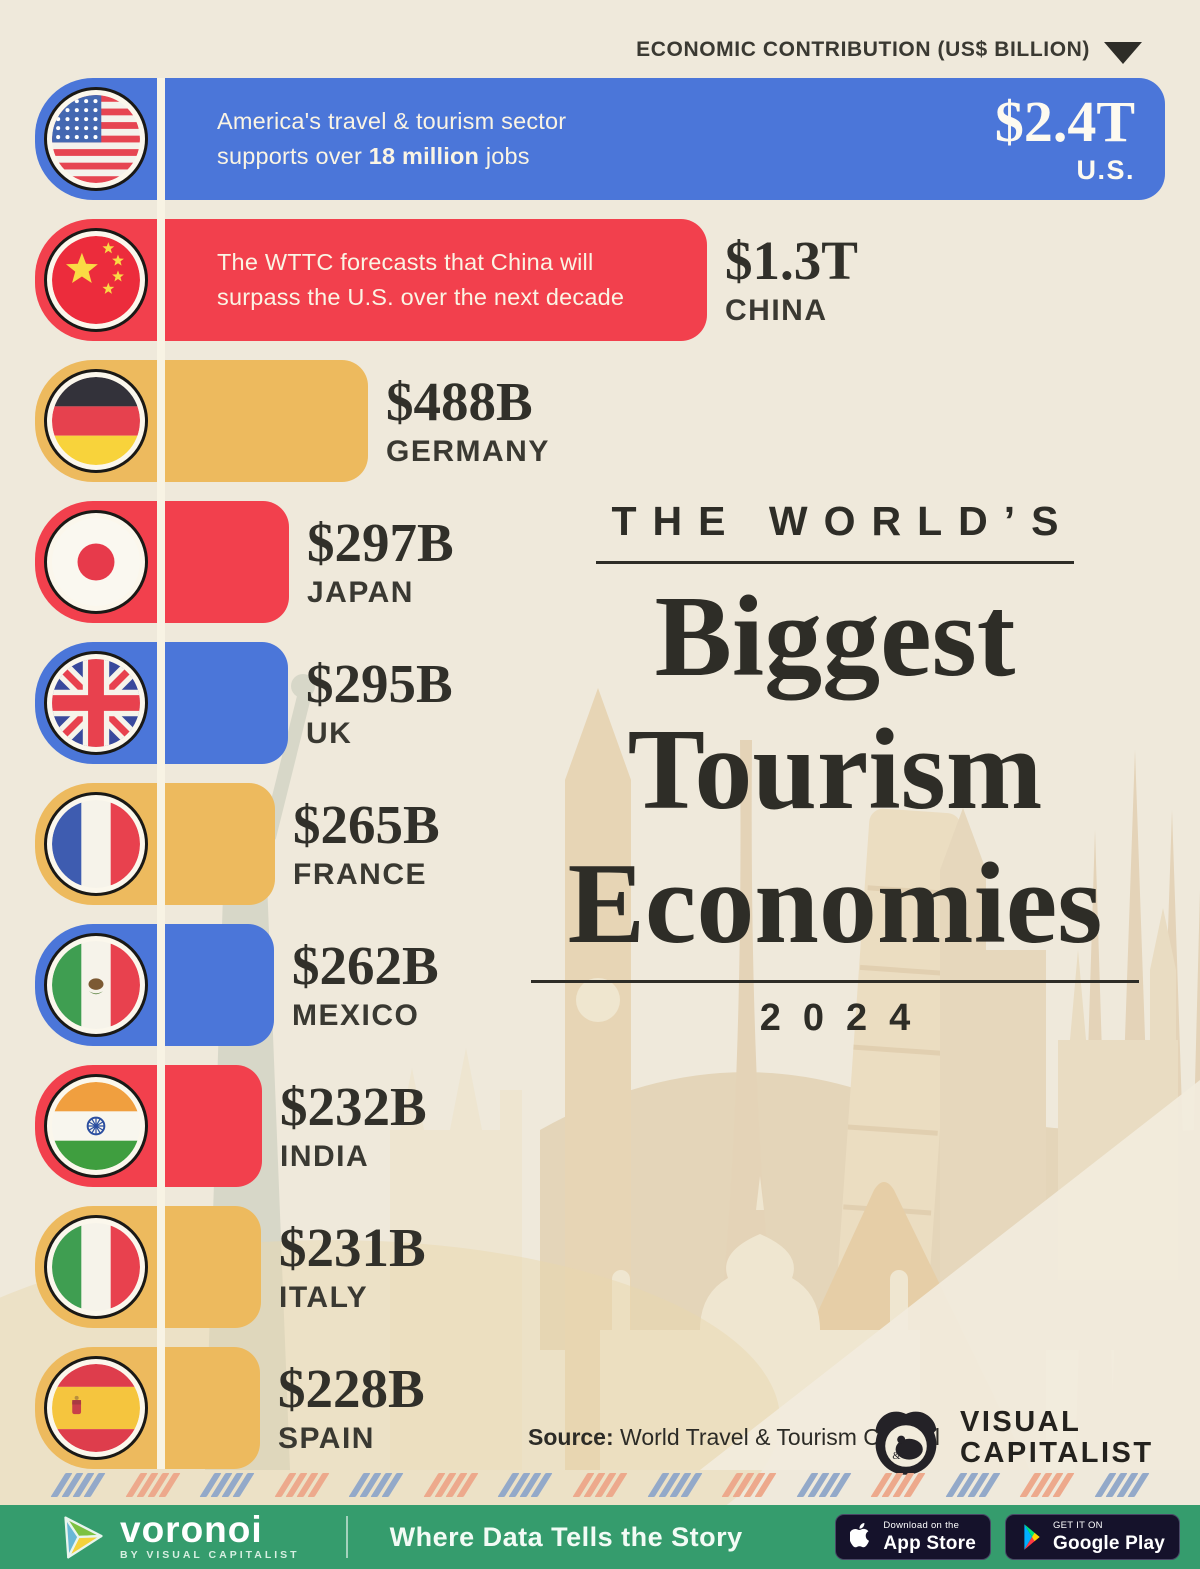 Image resolution: width=1200 pixels, height=1569 pixels. What do you see at coordinates (791, 260) in the screenshot?
I see `value-text: $1.3T` at bounding box center [791, 260].